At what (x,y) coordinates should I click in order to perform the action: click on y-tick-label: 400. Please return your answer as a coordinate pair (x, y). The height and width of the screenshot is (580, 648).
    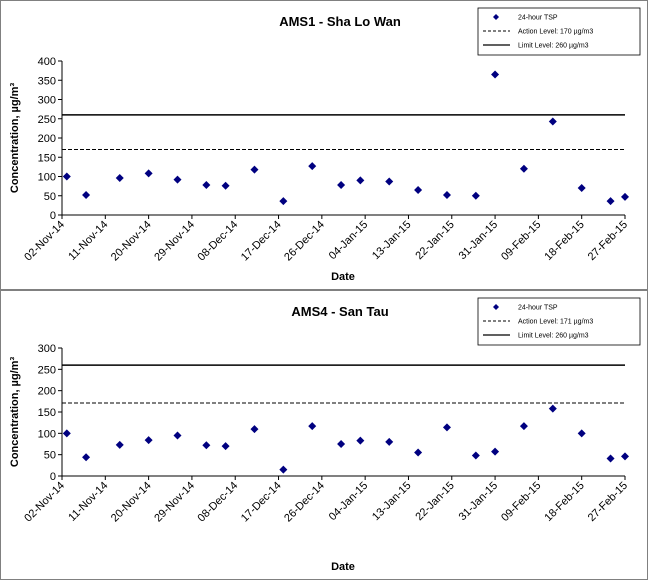
    Looking at the image, I should click on (47, 62).